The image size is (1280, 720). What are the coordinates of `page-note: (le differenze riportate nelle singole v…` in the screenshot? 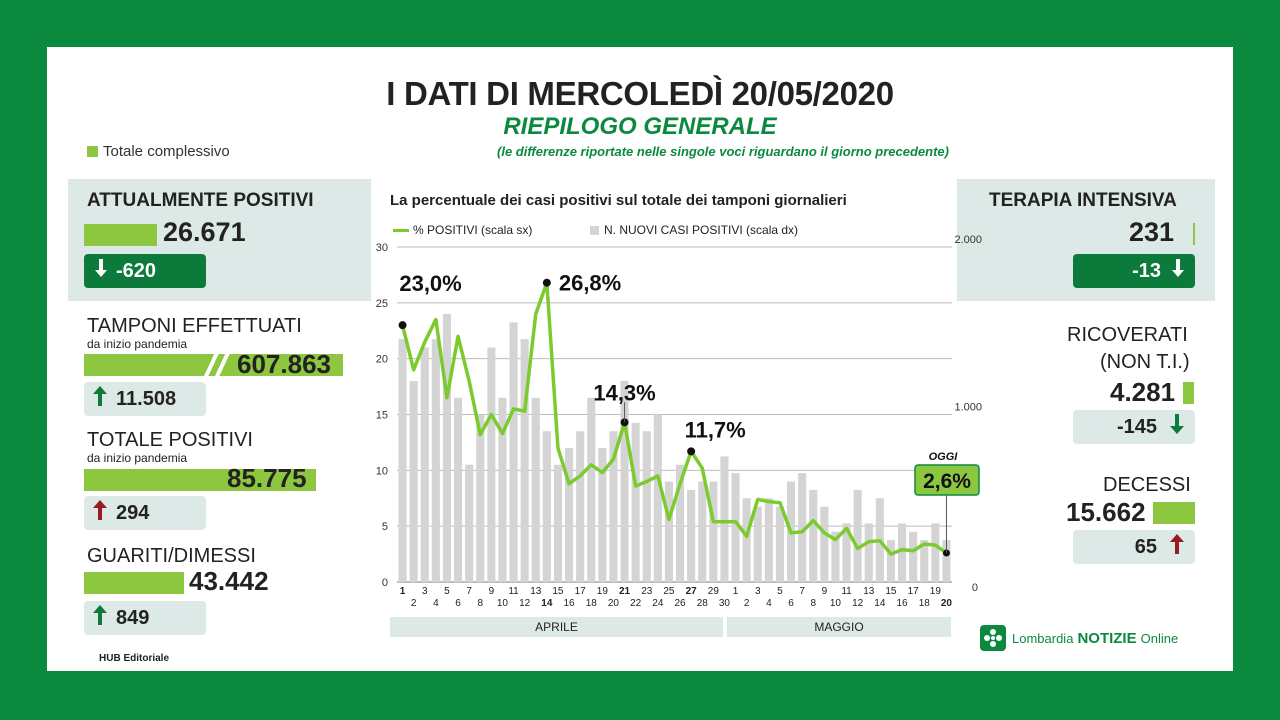 It's located at (723, 151).